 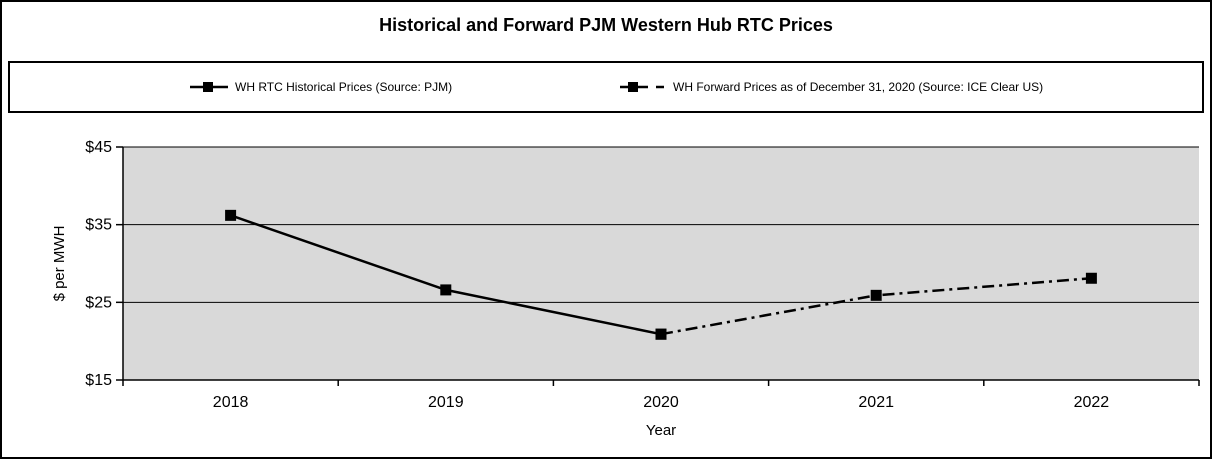 I want to click on legend-item-historical: WH RTC Historical Prices (Source: PJM), so click(x=321, y=87).